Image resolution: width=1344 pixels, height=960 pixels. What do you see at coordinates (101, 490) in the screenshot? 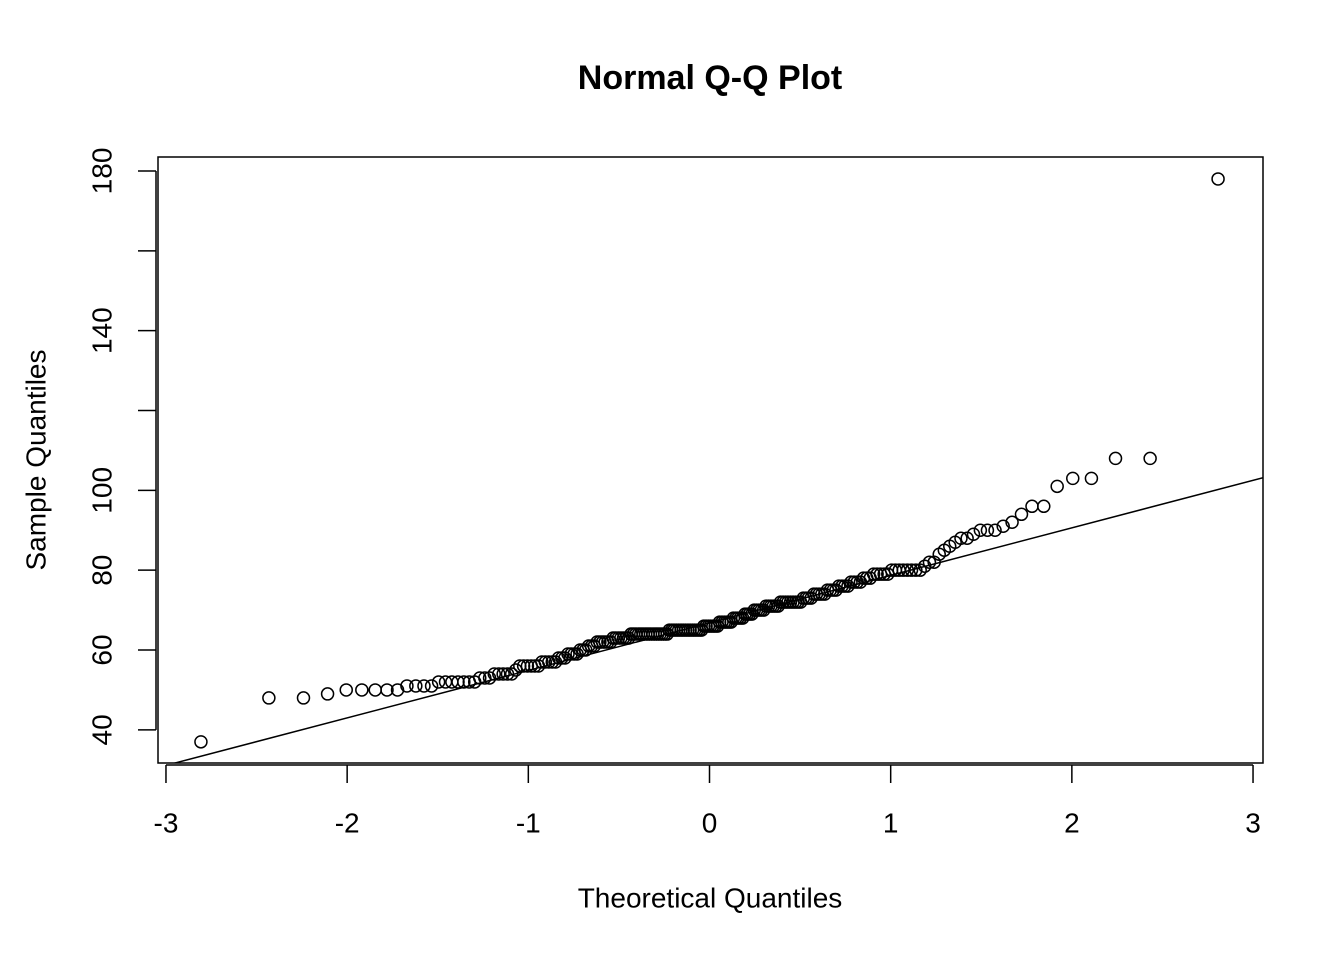
I see `y-tick-label: 100` at bounding box center [101, 490].